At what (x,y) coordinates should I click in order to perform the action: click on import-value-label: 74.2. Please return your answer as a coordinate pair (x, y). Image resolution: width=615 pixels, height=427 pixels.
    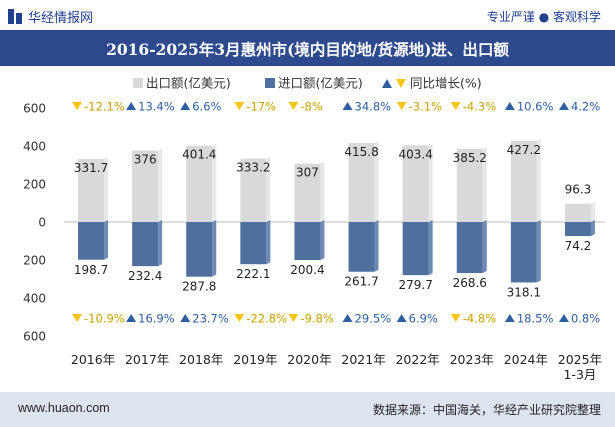
    Looking at the image, I should click on (578, 246).